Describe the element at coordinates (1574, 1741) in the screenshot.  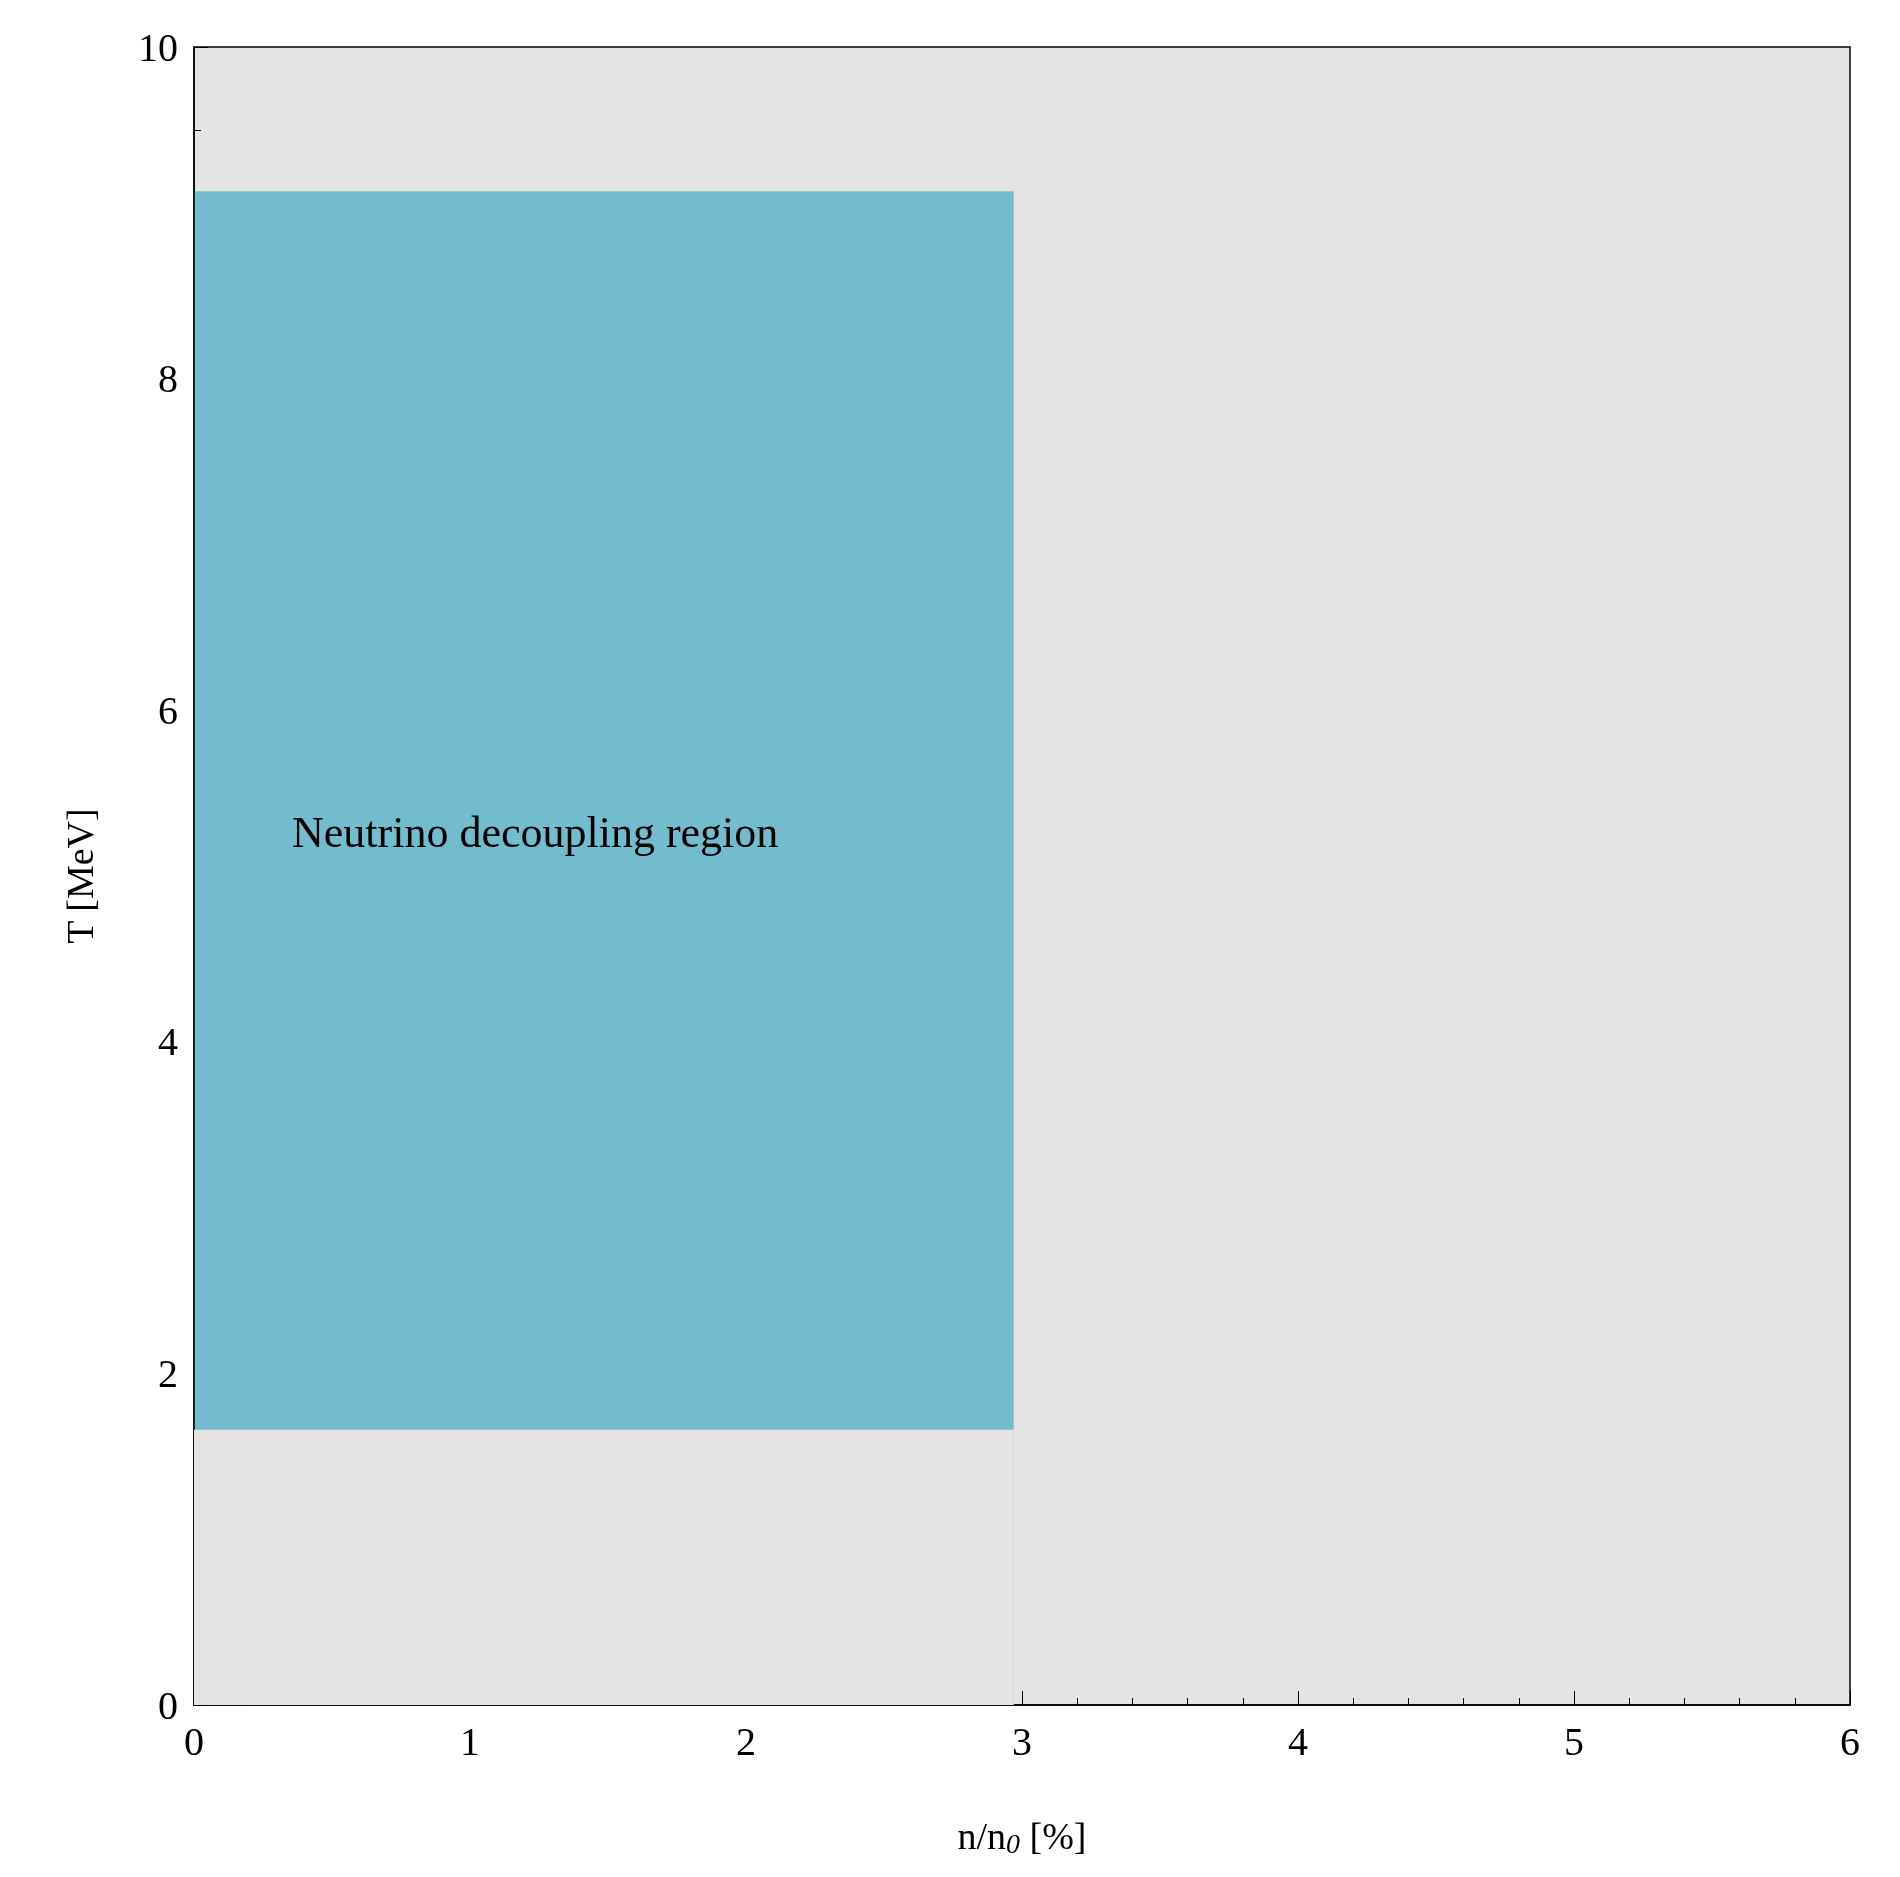
I see `x-tick-label: 5` at that location.